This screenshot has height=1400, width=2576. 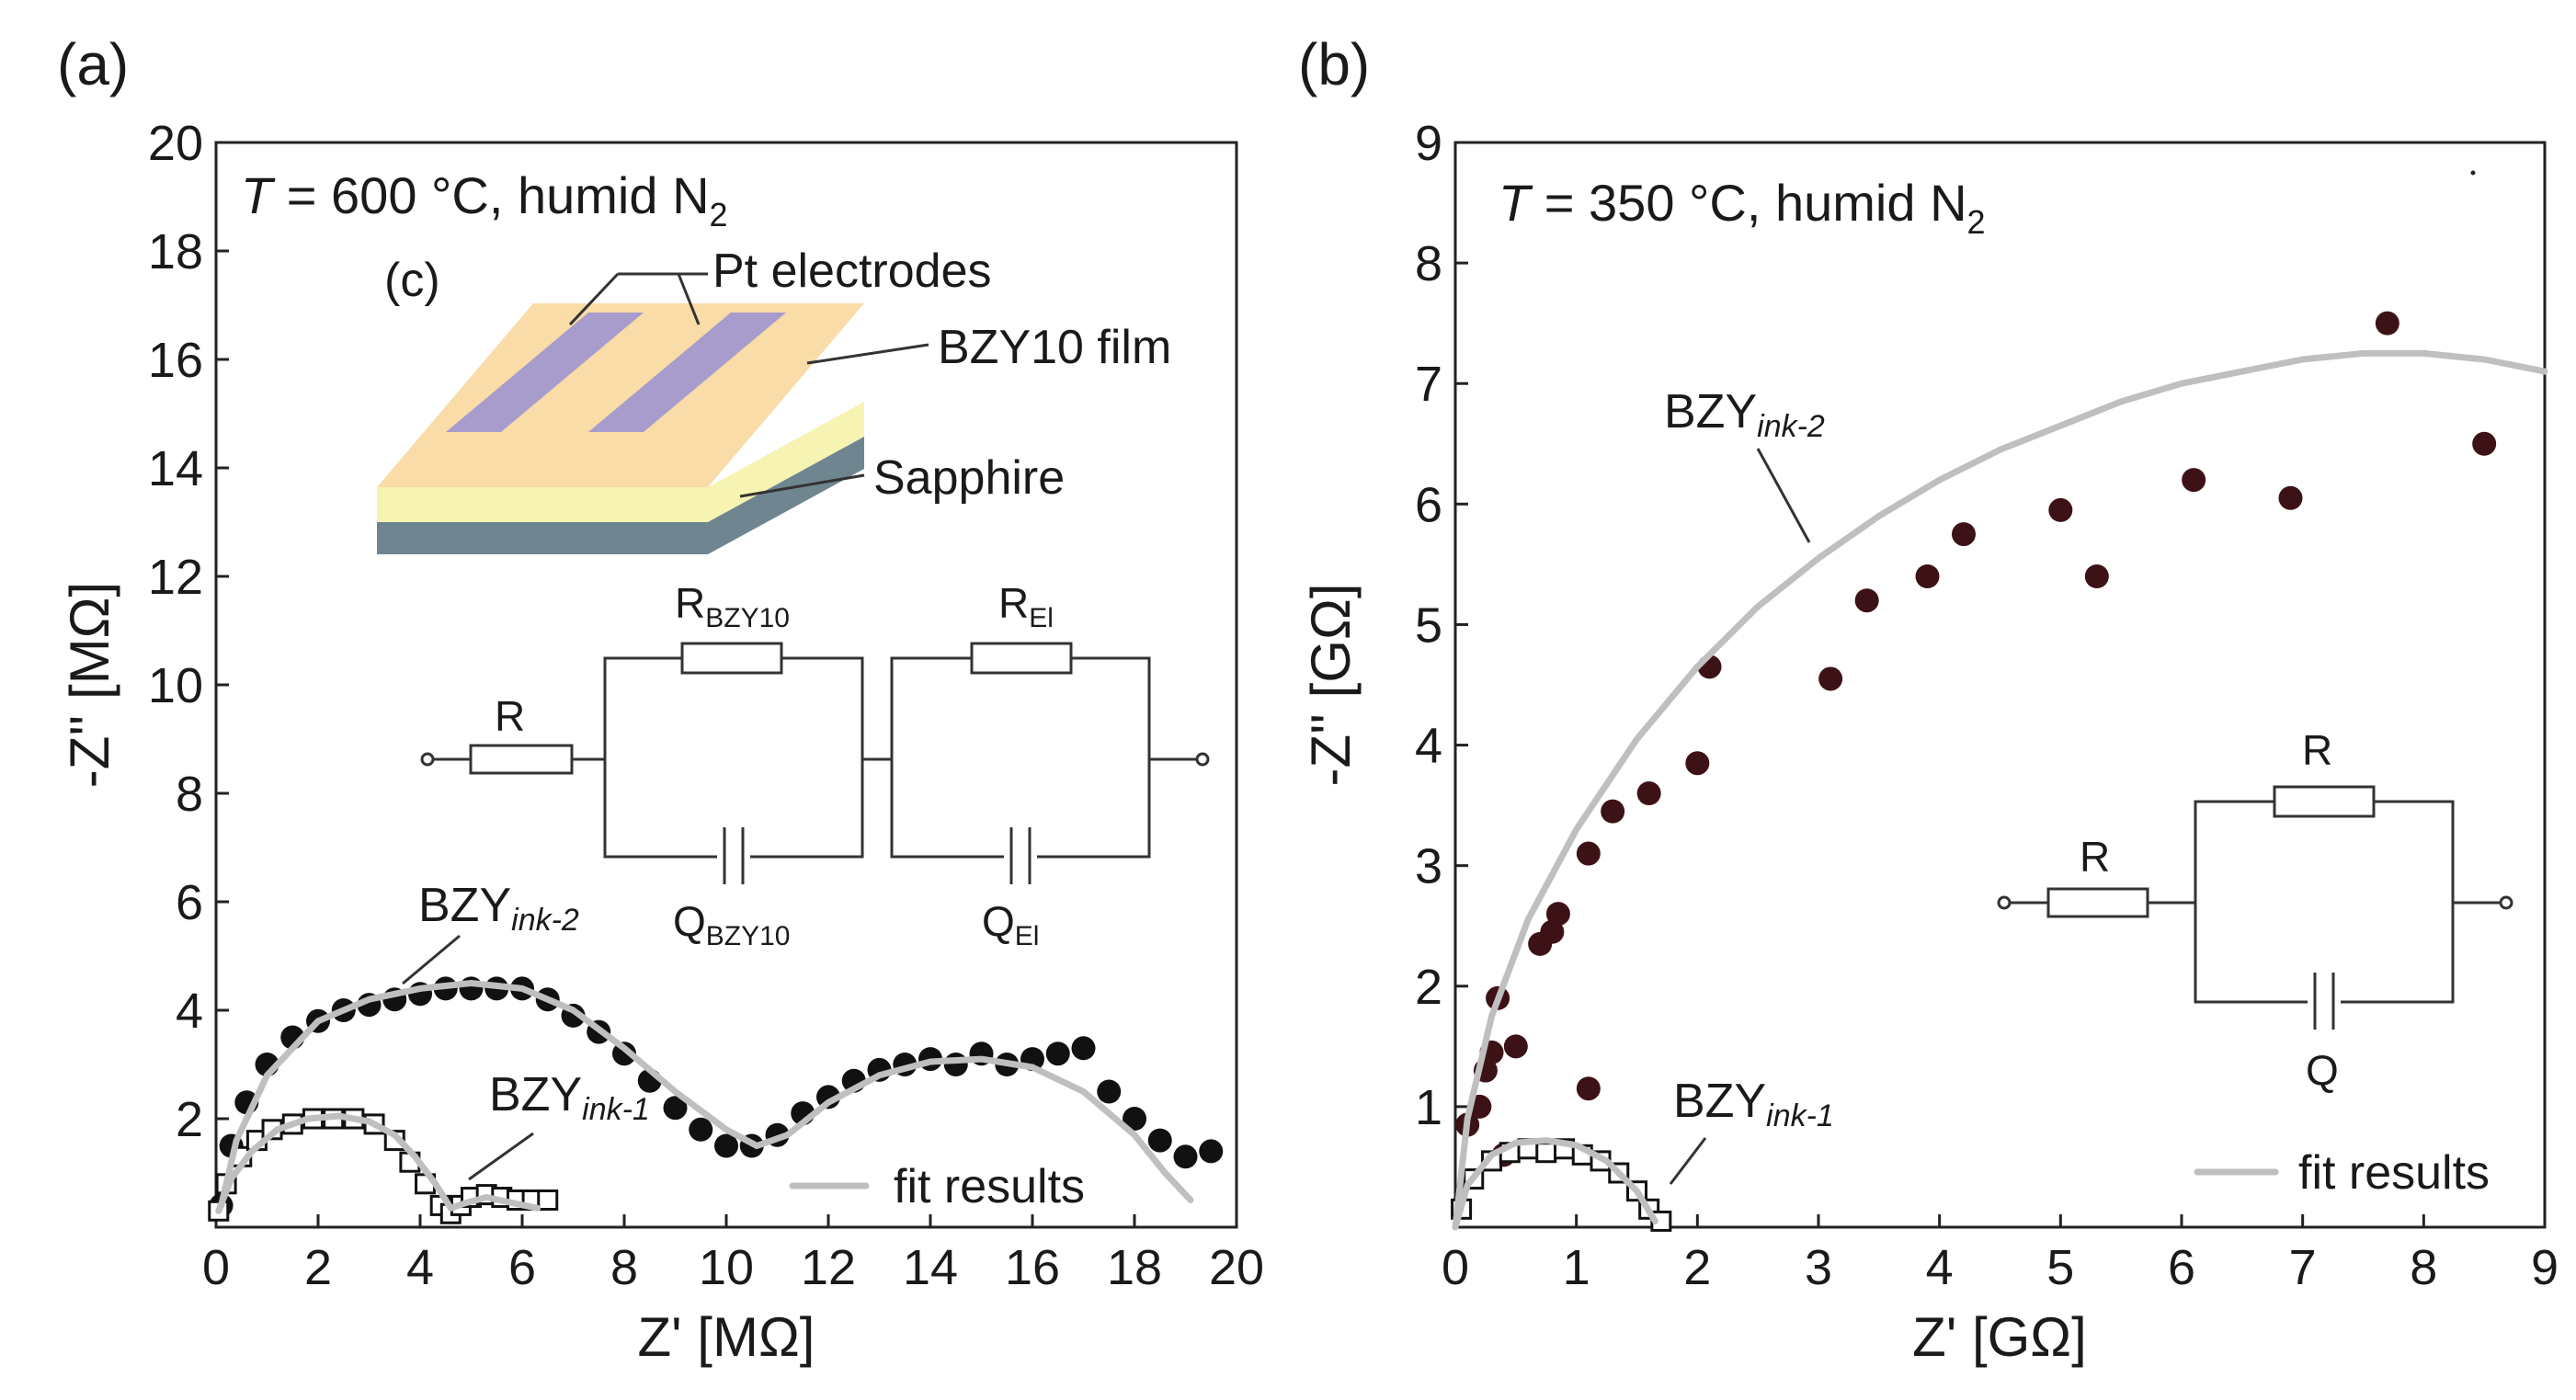 I want to click on circuit-b-block, so click(x=2324, y=902).